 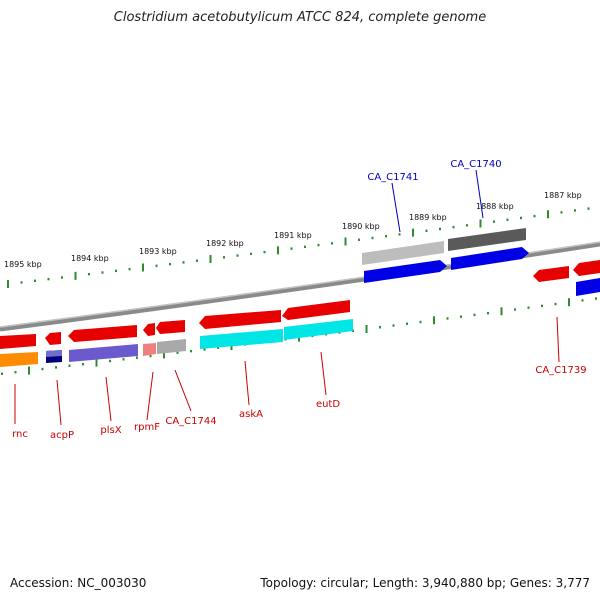 I want to click on label-CA_C1741: CA_C1741, so click(x=392, y=177).